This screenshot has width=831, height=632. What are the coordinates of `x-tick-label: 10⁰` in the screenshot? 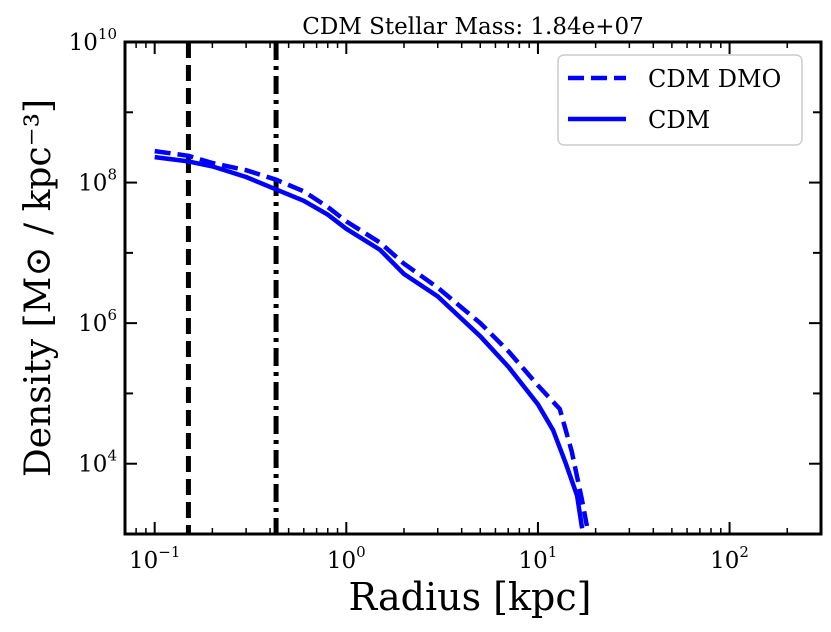 It's located at (346, 558).